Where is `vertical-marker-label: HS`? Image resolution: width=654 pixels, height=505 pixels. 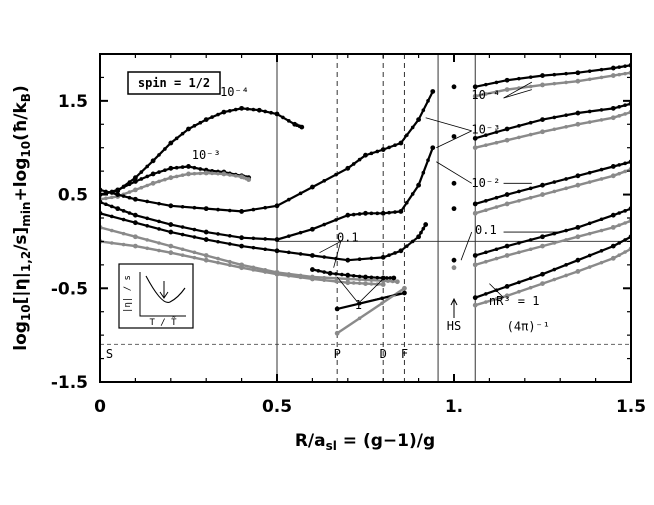 vertical-marker-label: HS is located at coordinates (454, 326).